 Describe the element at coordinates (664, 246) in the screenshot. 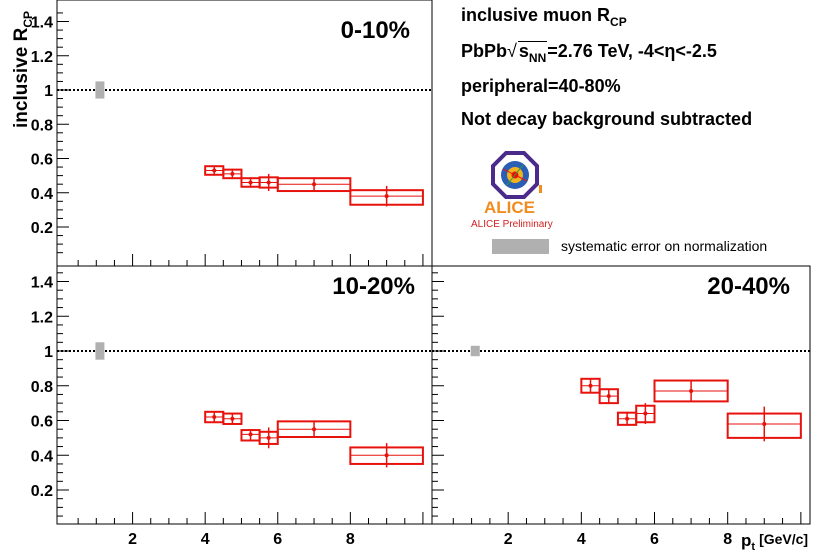

I see `legend-norm-label: systematic error on normalization` at that location.